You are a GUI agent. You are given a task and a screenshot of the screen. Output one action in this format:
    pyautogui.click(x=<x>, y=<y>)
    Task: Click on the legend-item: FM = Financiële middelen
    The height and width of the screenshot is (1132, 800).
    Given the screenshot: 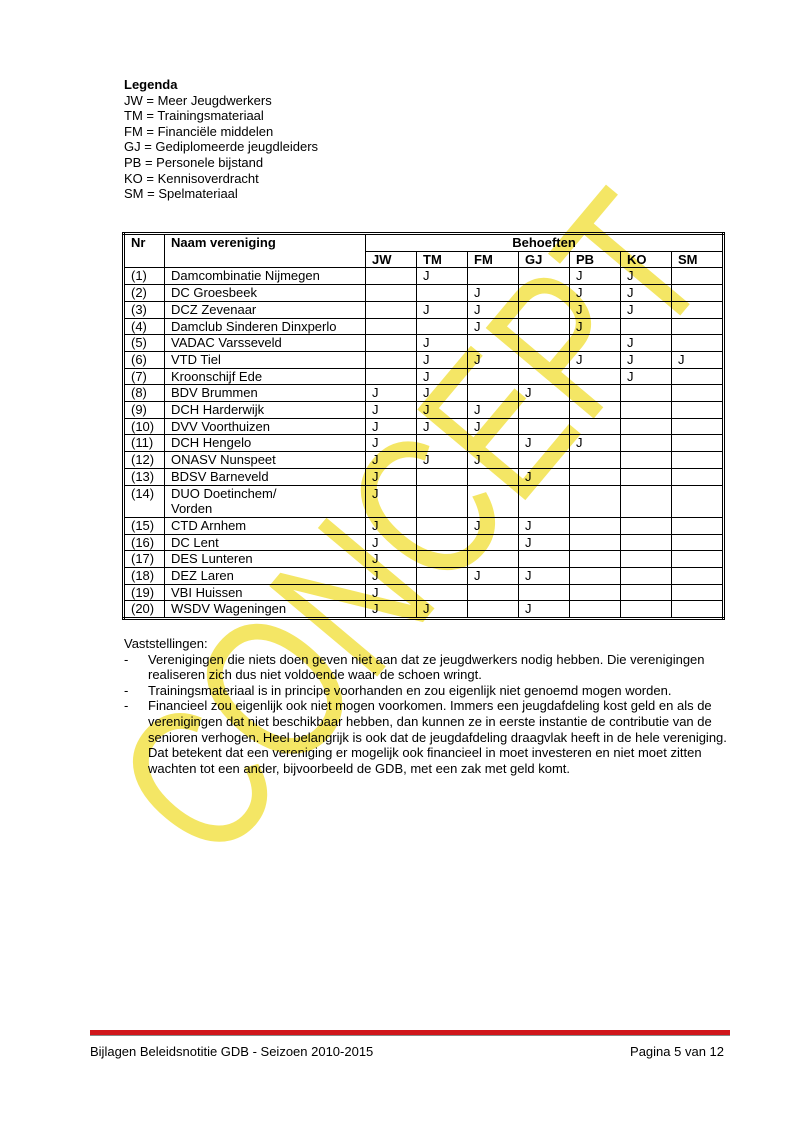 What is the action you would take?
    pyautogui.click(x=199, y=131)
    